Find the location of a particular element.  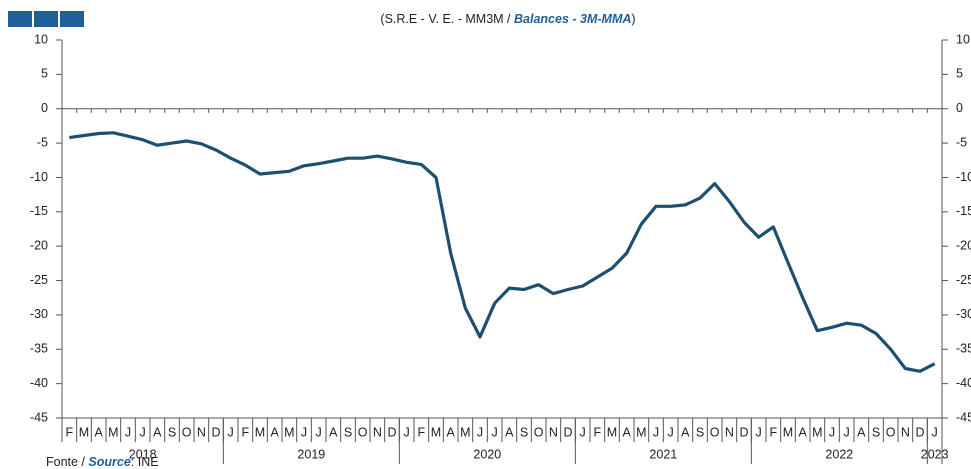

source-highlight: Source is located at coordinates (109, 462).